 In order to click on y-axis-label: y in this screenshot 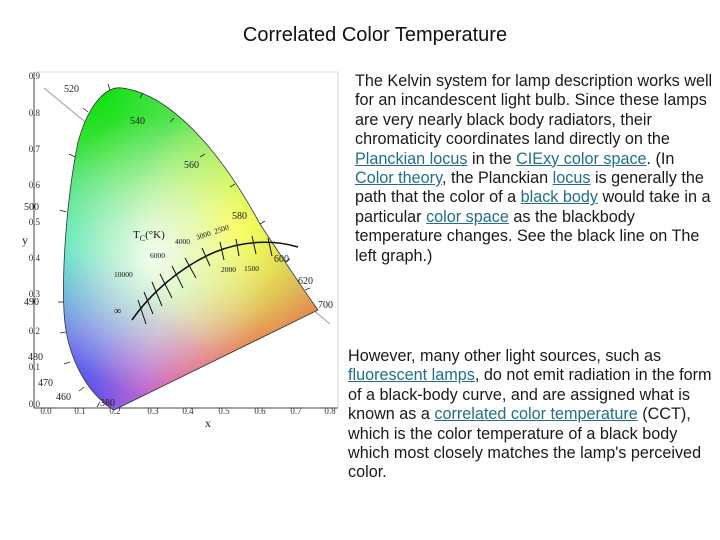, I will do `click(25, 240)`.